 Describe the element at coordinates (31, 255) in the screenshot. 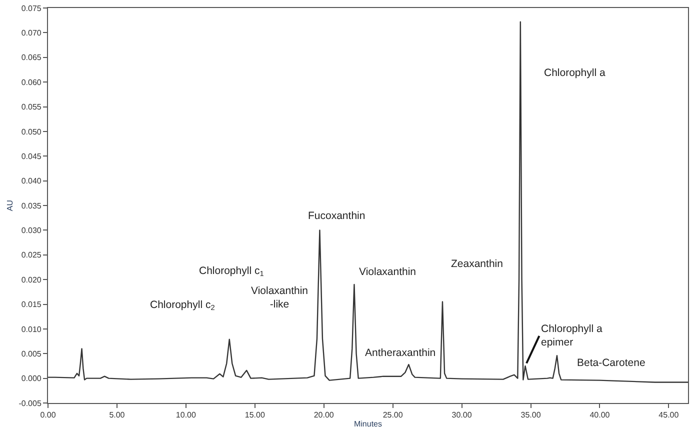

I see `y-tick-label: 0.025` at that location.